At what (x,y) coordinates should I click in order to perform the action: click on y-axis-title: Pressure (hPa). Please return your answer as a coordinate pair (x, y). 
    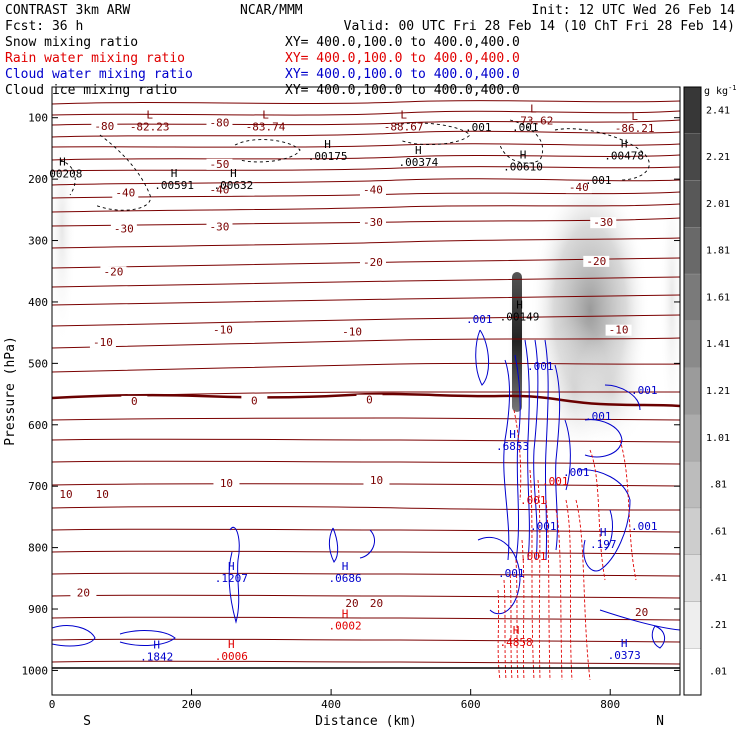
    Looking at the image, I should click on (10, 391).